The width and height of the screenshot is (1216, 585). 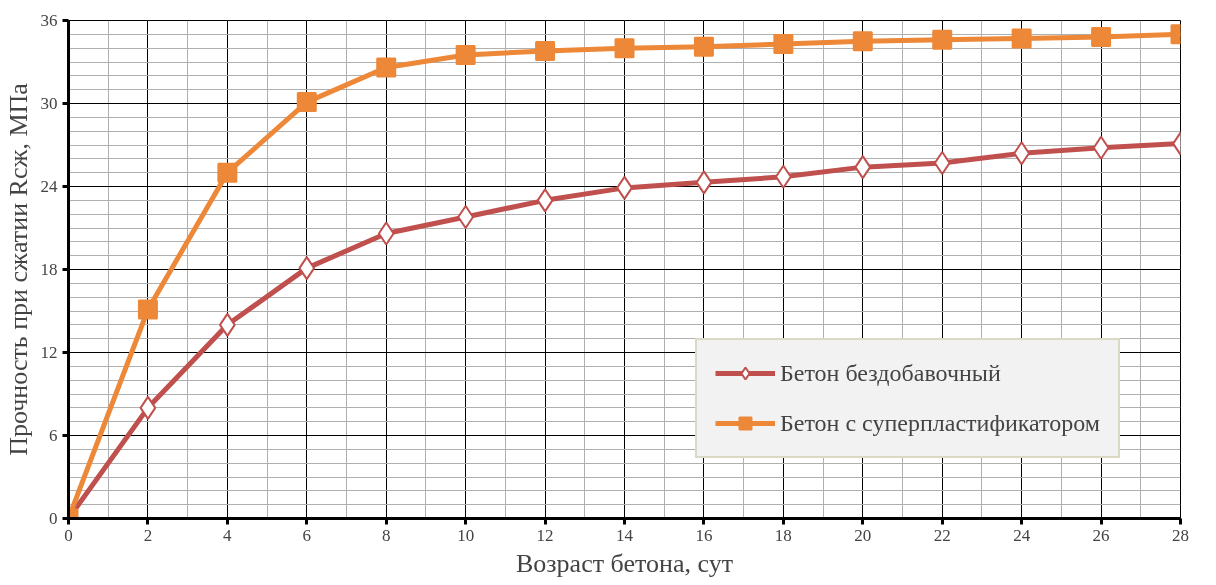 I want to click on x-tick-label: 26, so click(x=1101, y=535).